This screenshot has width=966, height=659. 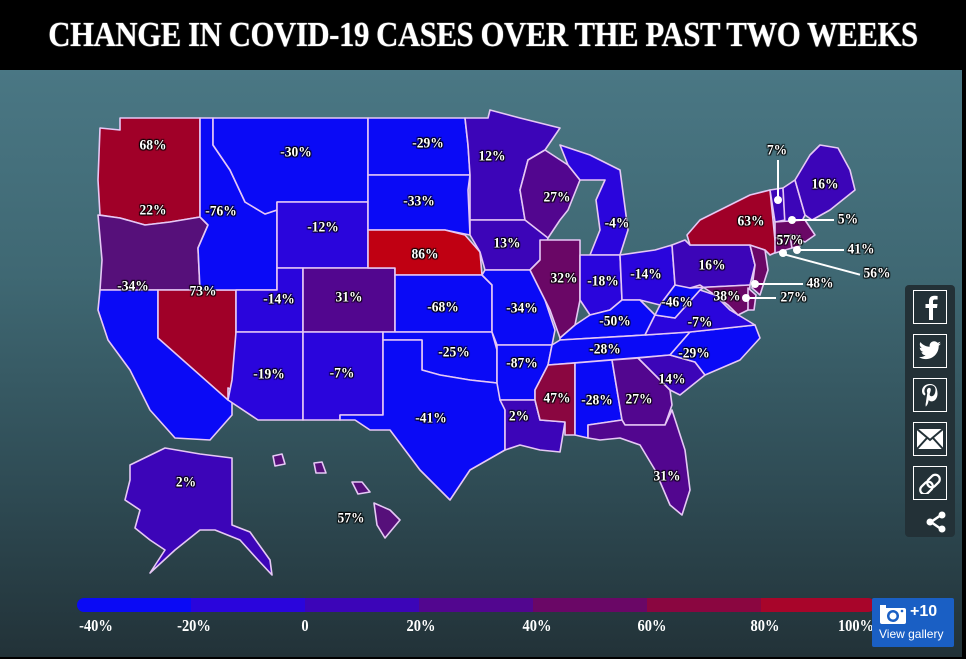 I want to click on callout-label-de: 27%, so click(x=794, y=297).